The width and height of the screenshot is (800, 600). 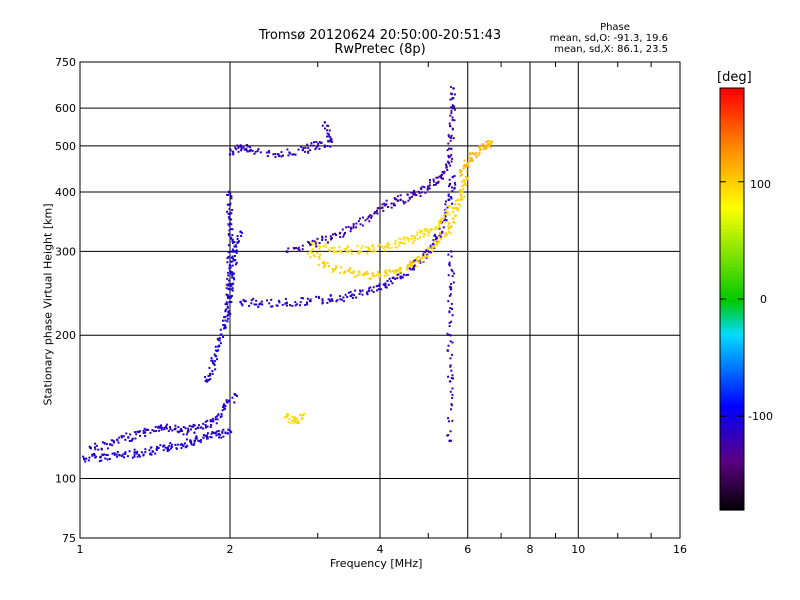 What do you see at coordinates (65, 251) in the screenshot?
I see `y-tick-label: 300` at bounding box center [65, 251].